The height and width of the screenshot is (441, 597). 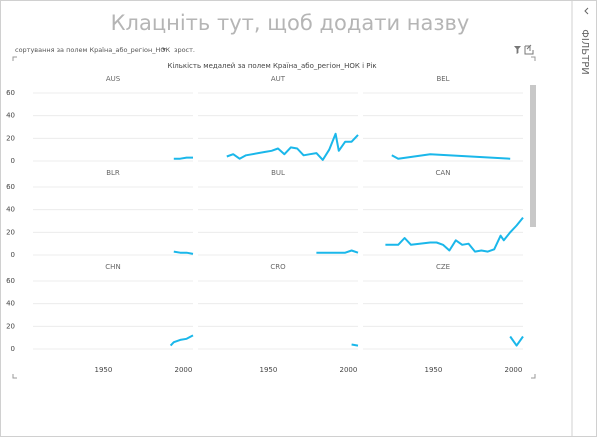 I want to click on panel-title: BLR, so click(x=113, y=173).